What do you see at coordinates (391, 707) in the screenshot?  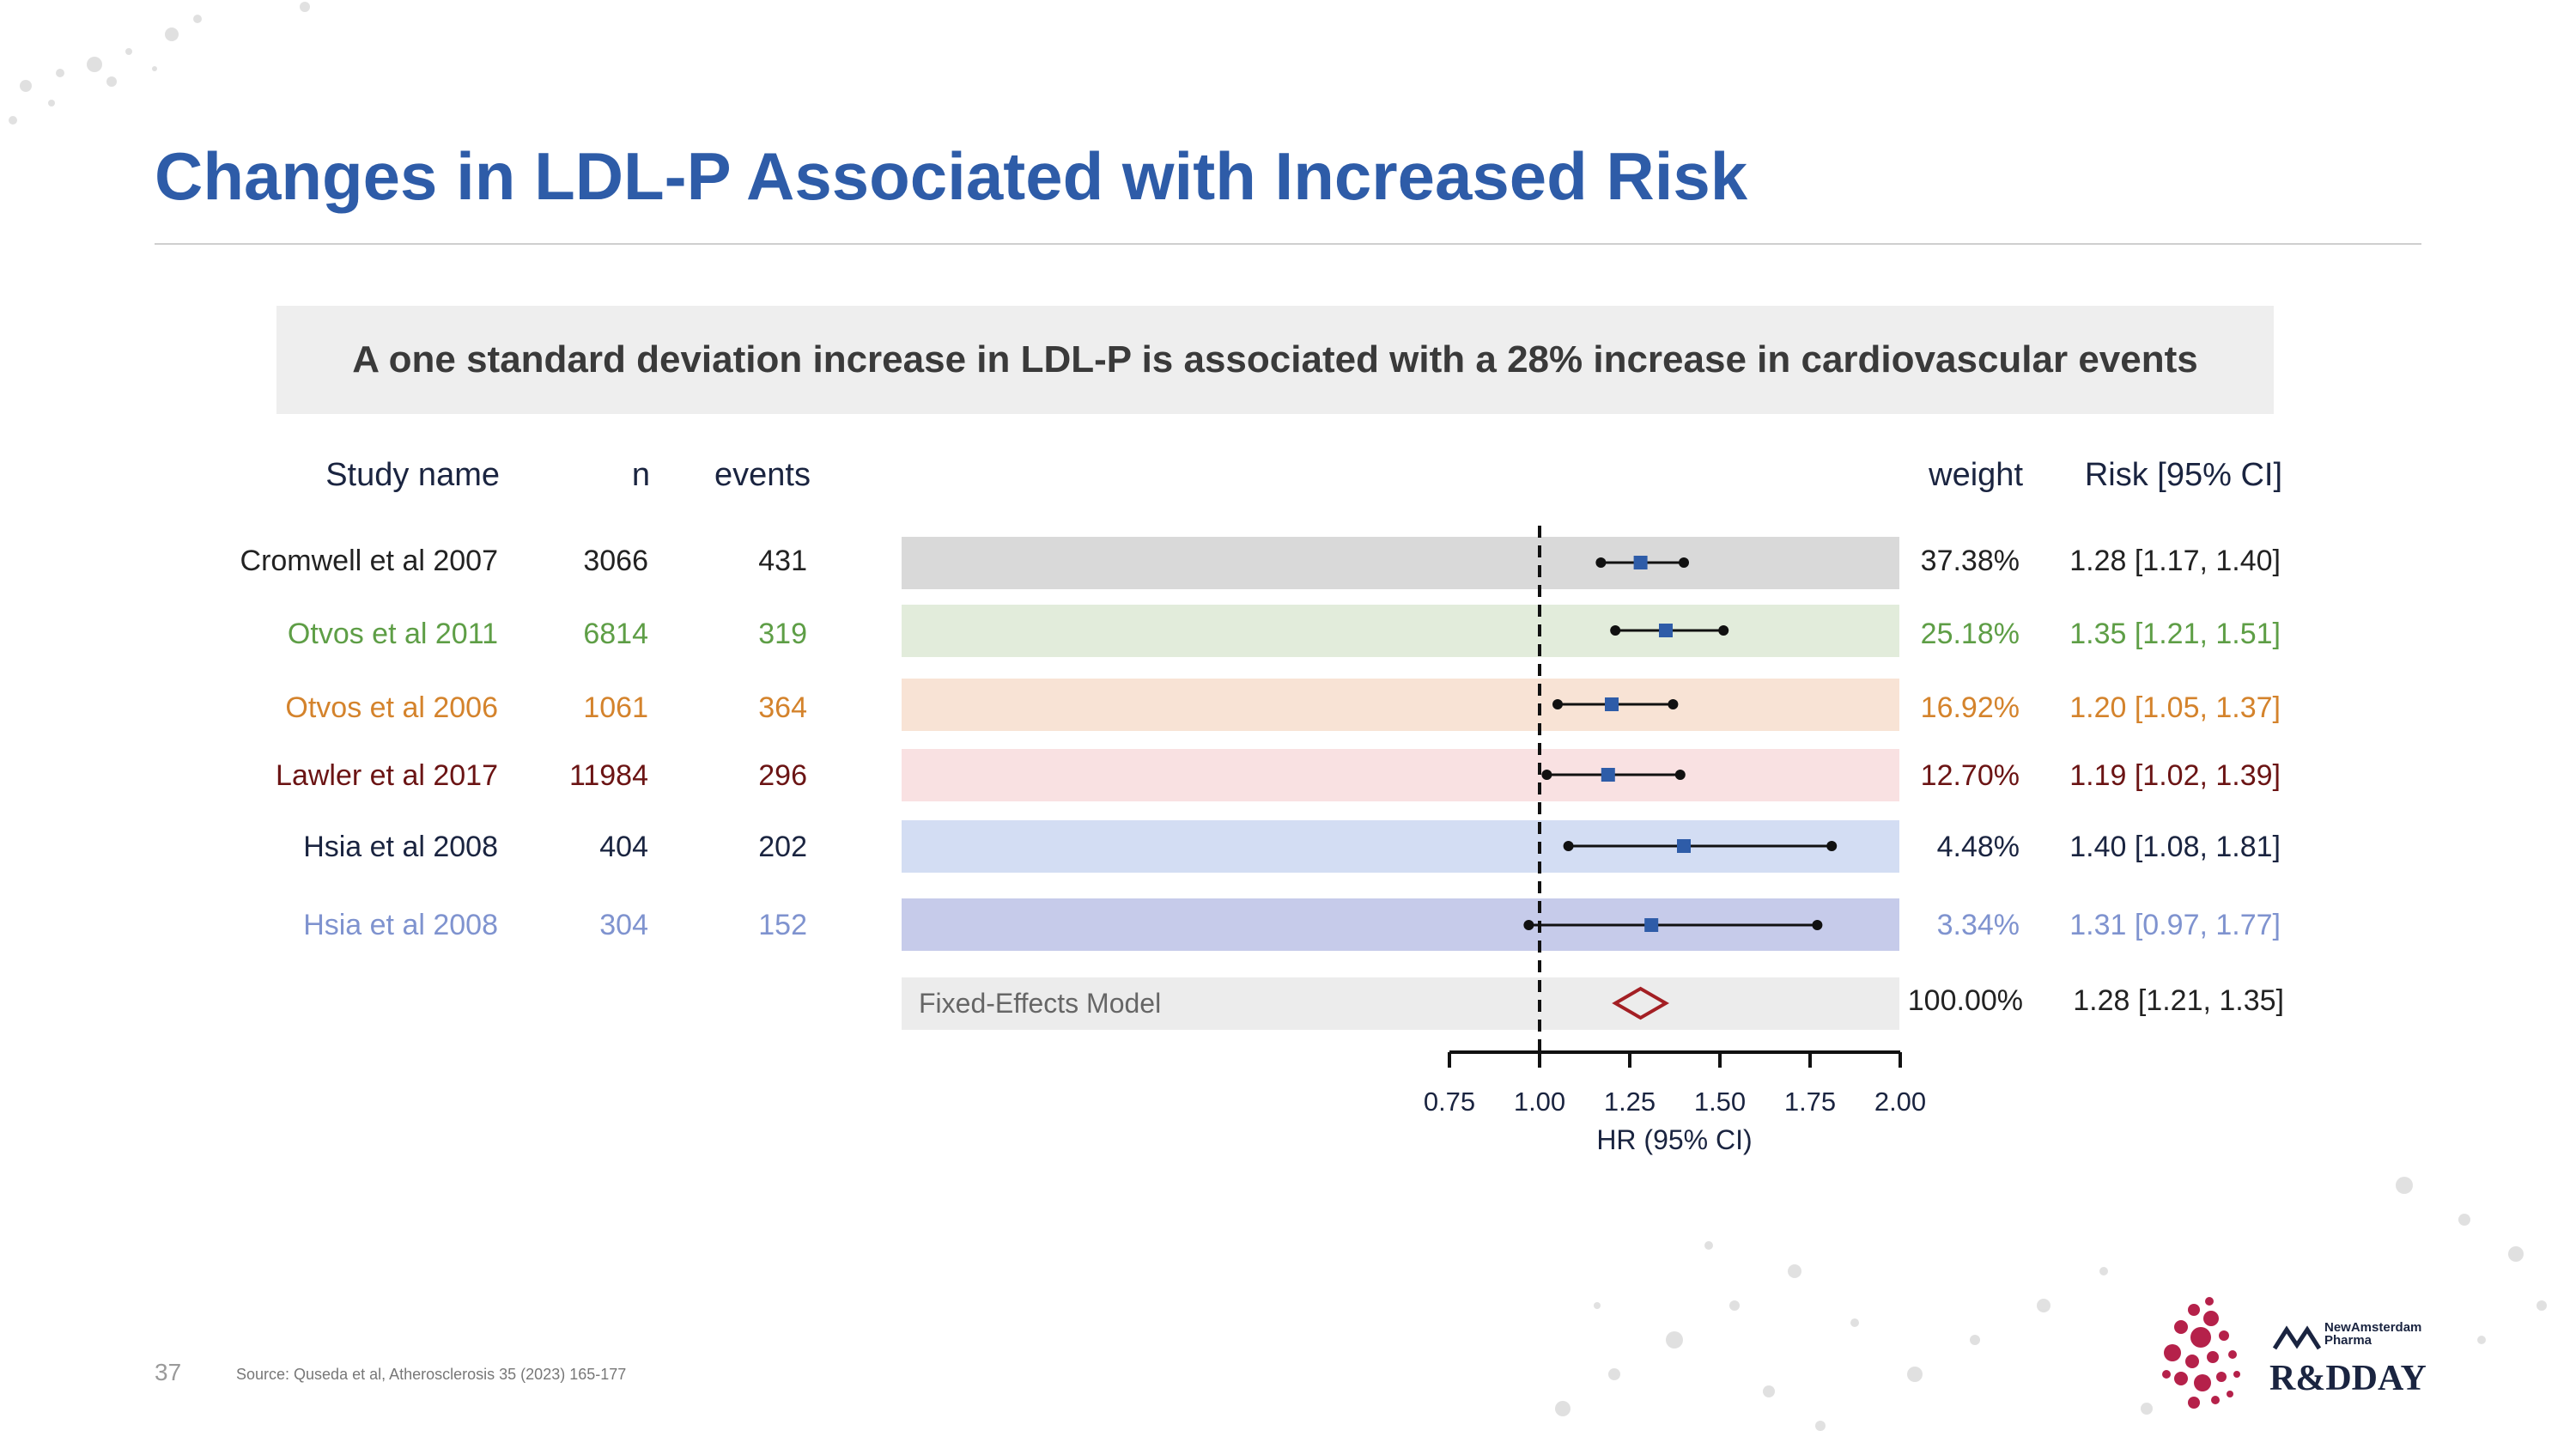 I see `study-name: Otvos et al 2006` at bounding box center [391, 707].